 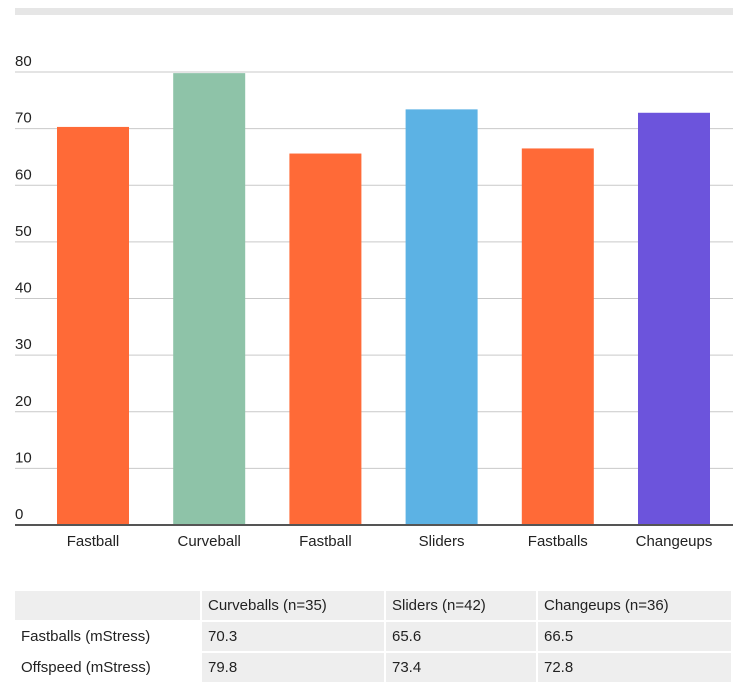 What do you see at coordinates (23, 231) in the screenshot?
I see `y-tick-label: 50` at bounding box center [23, 231].